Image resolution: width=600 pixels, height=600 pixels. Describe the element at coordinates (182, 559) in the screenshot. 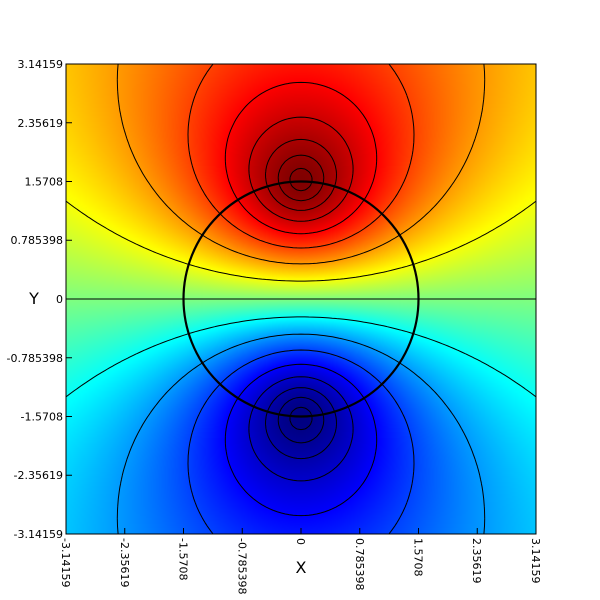

I see `x-tick-label: -1.5708` at that location.